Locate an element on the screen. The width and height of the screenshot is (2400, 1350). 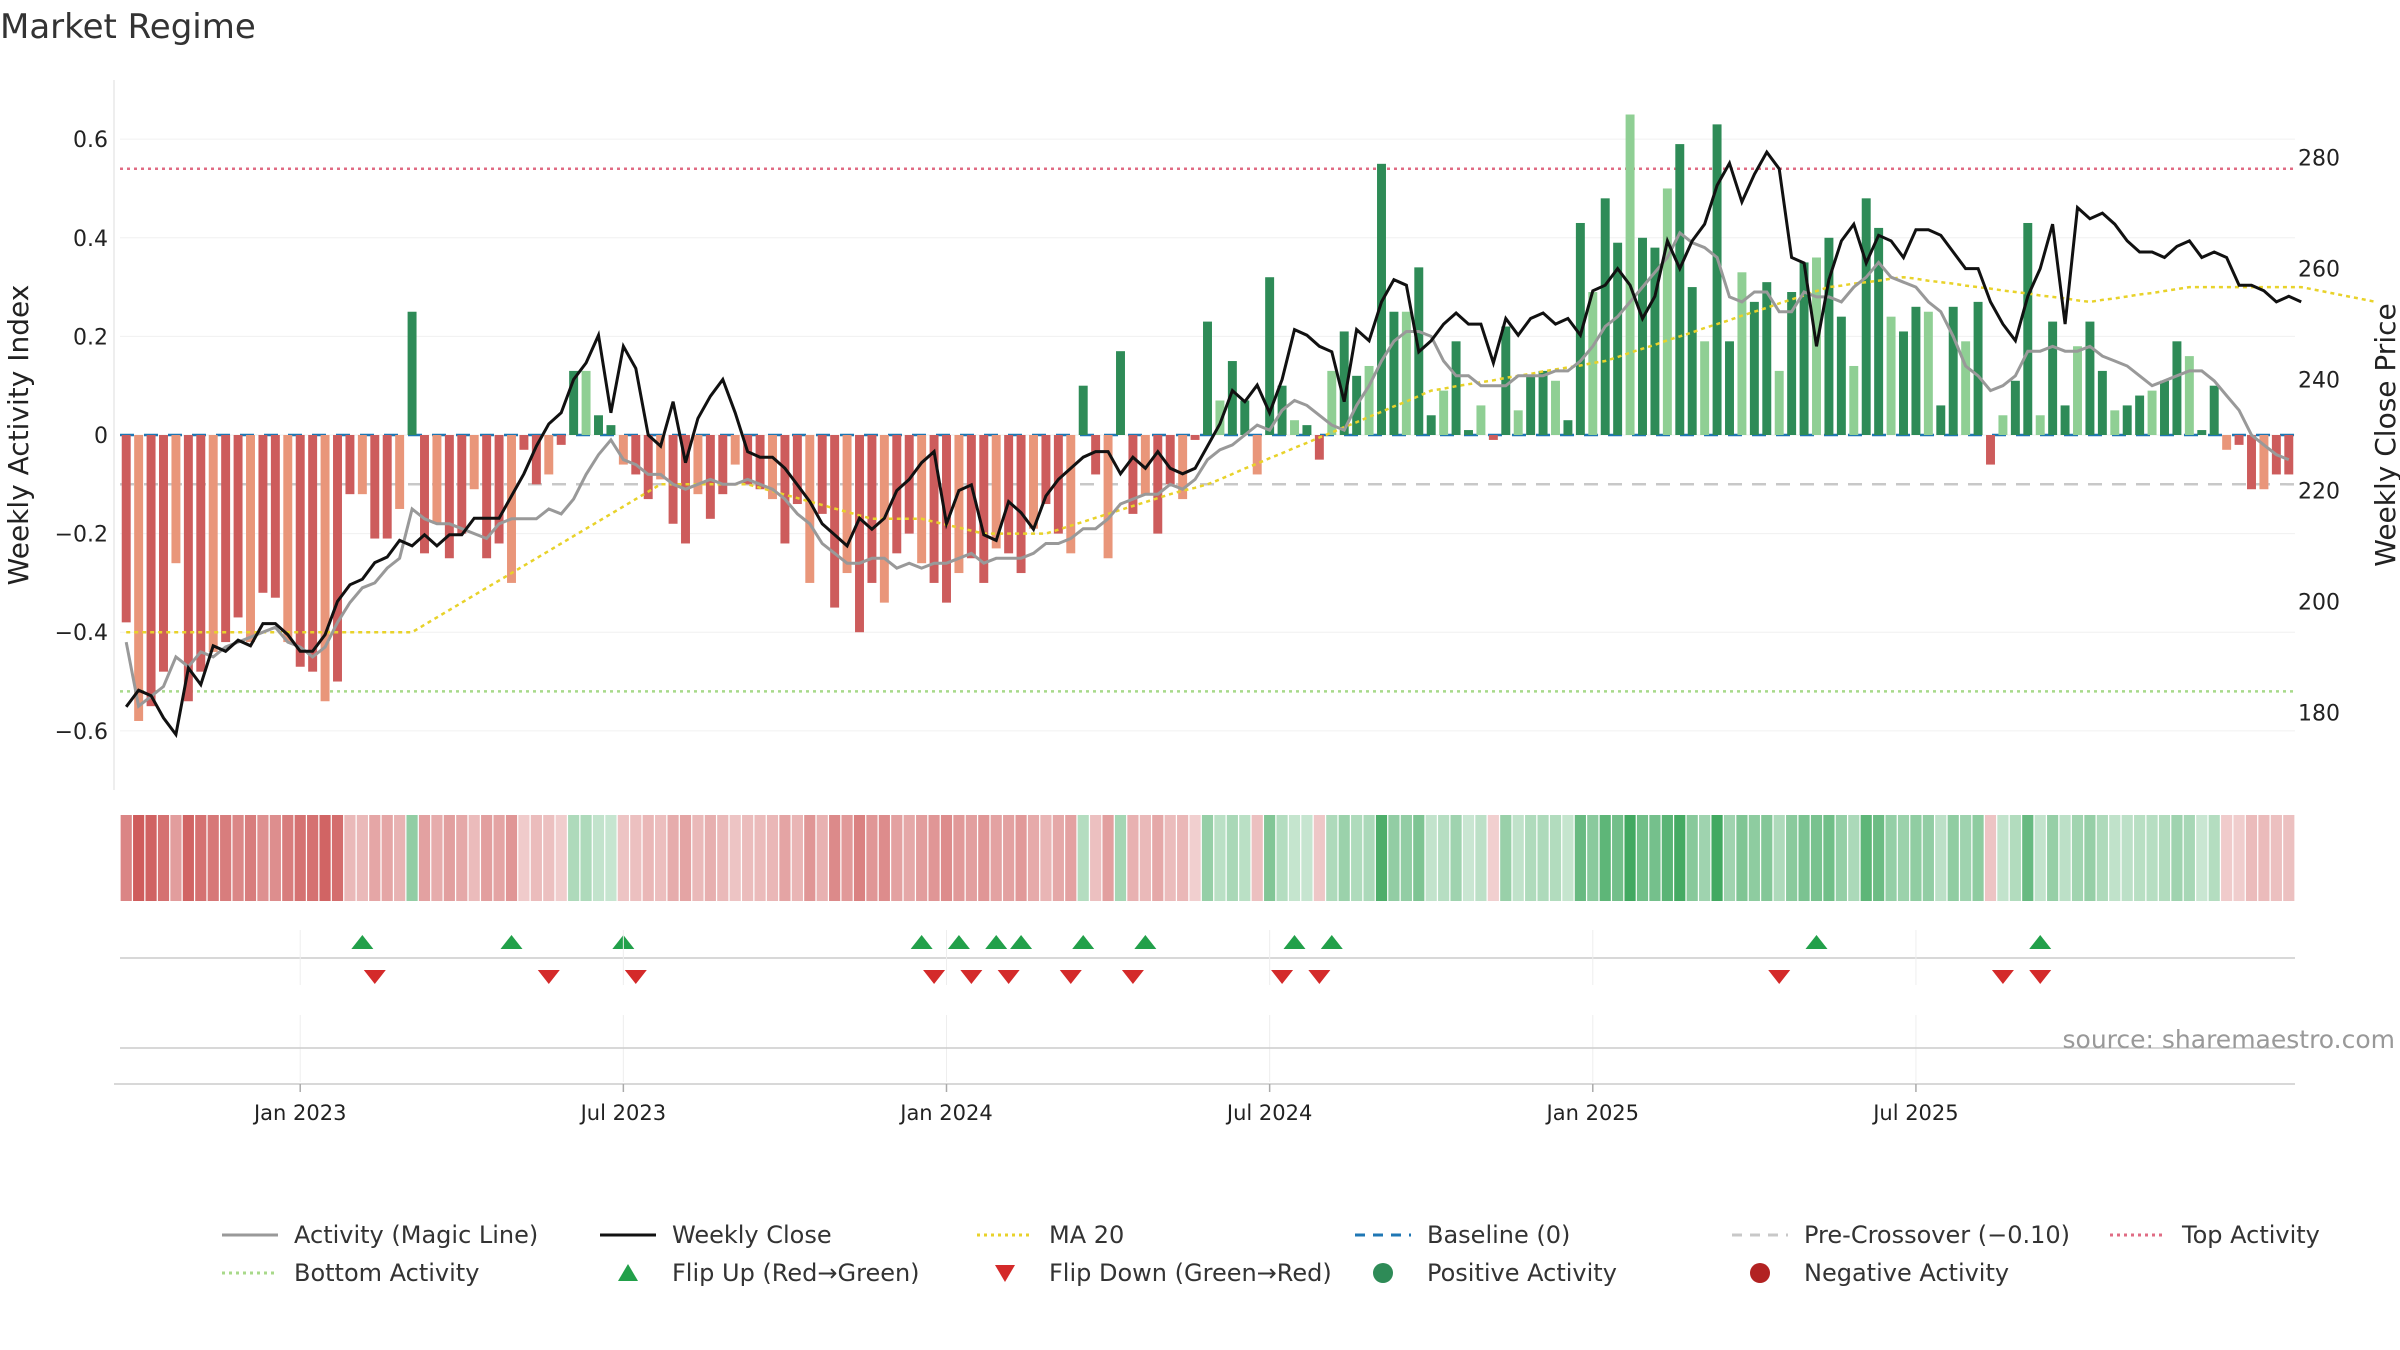
right-tick-label: 200 is located at coordinates (2319, 602).